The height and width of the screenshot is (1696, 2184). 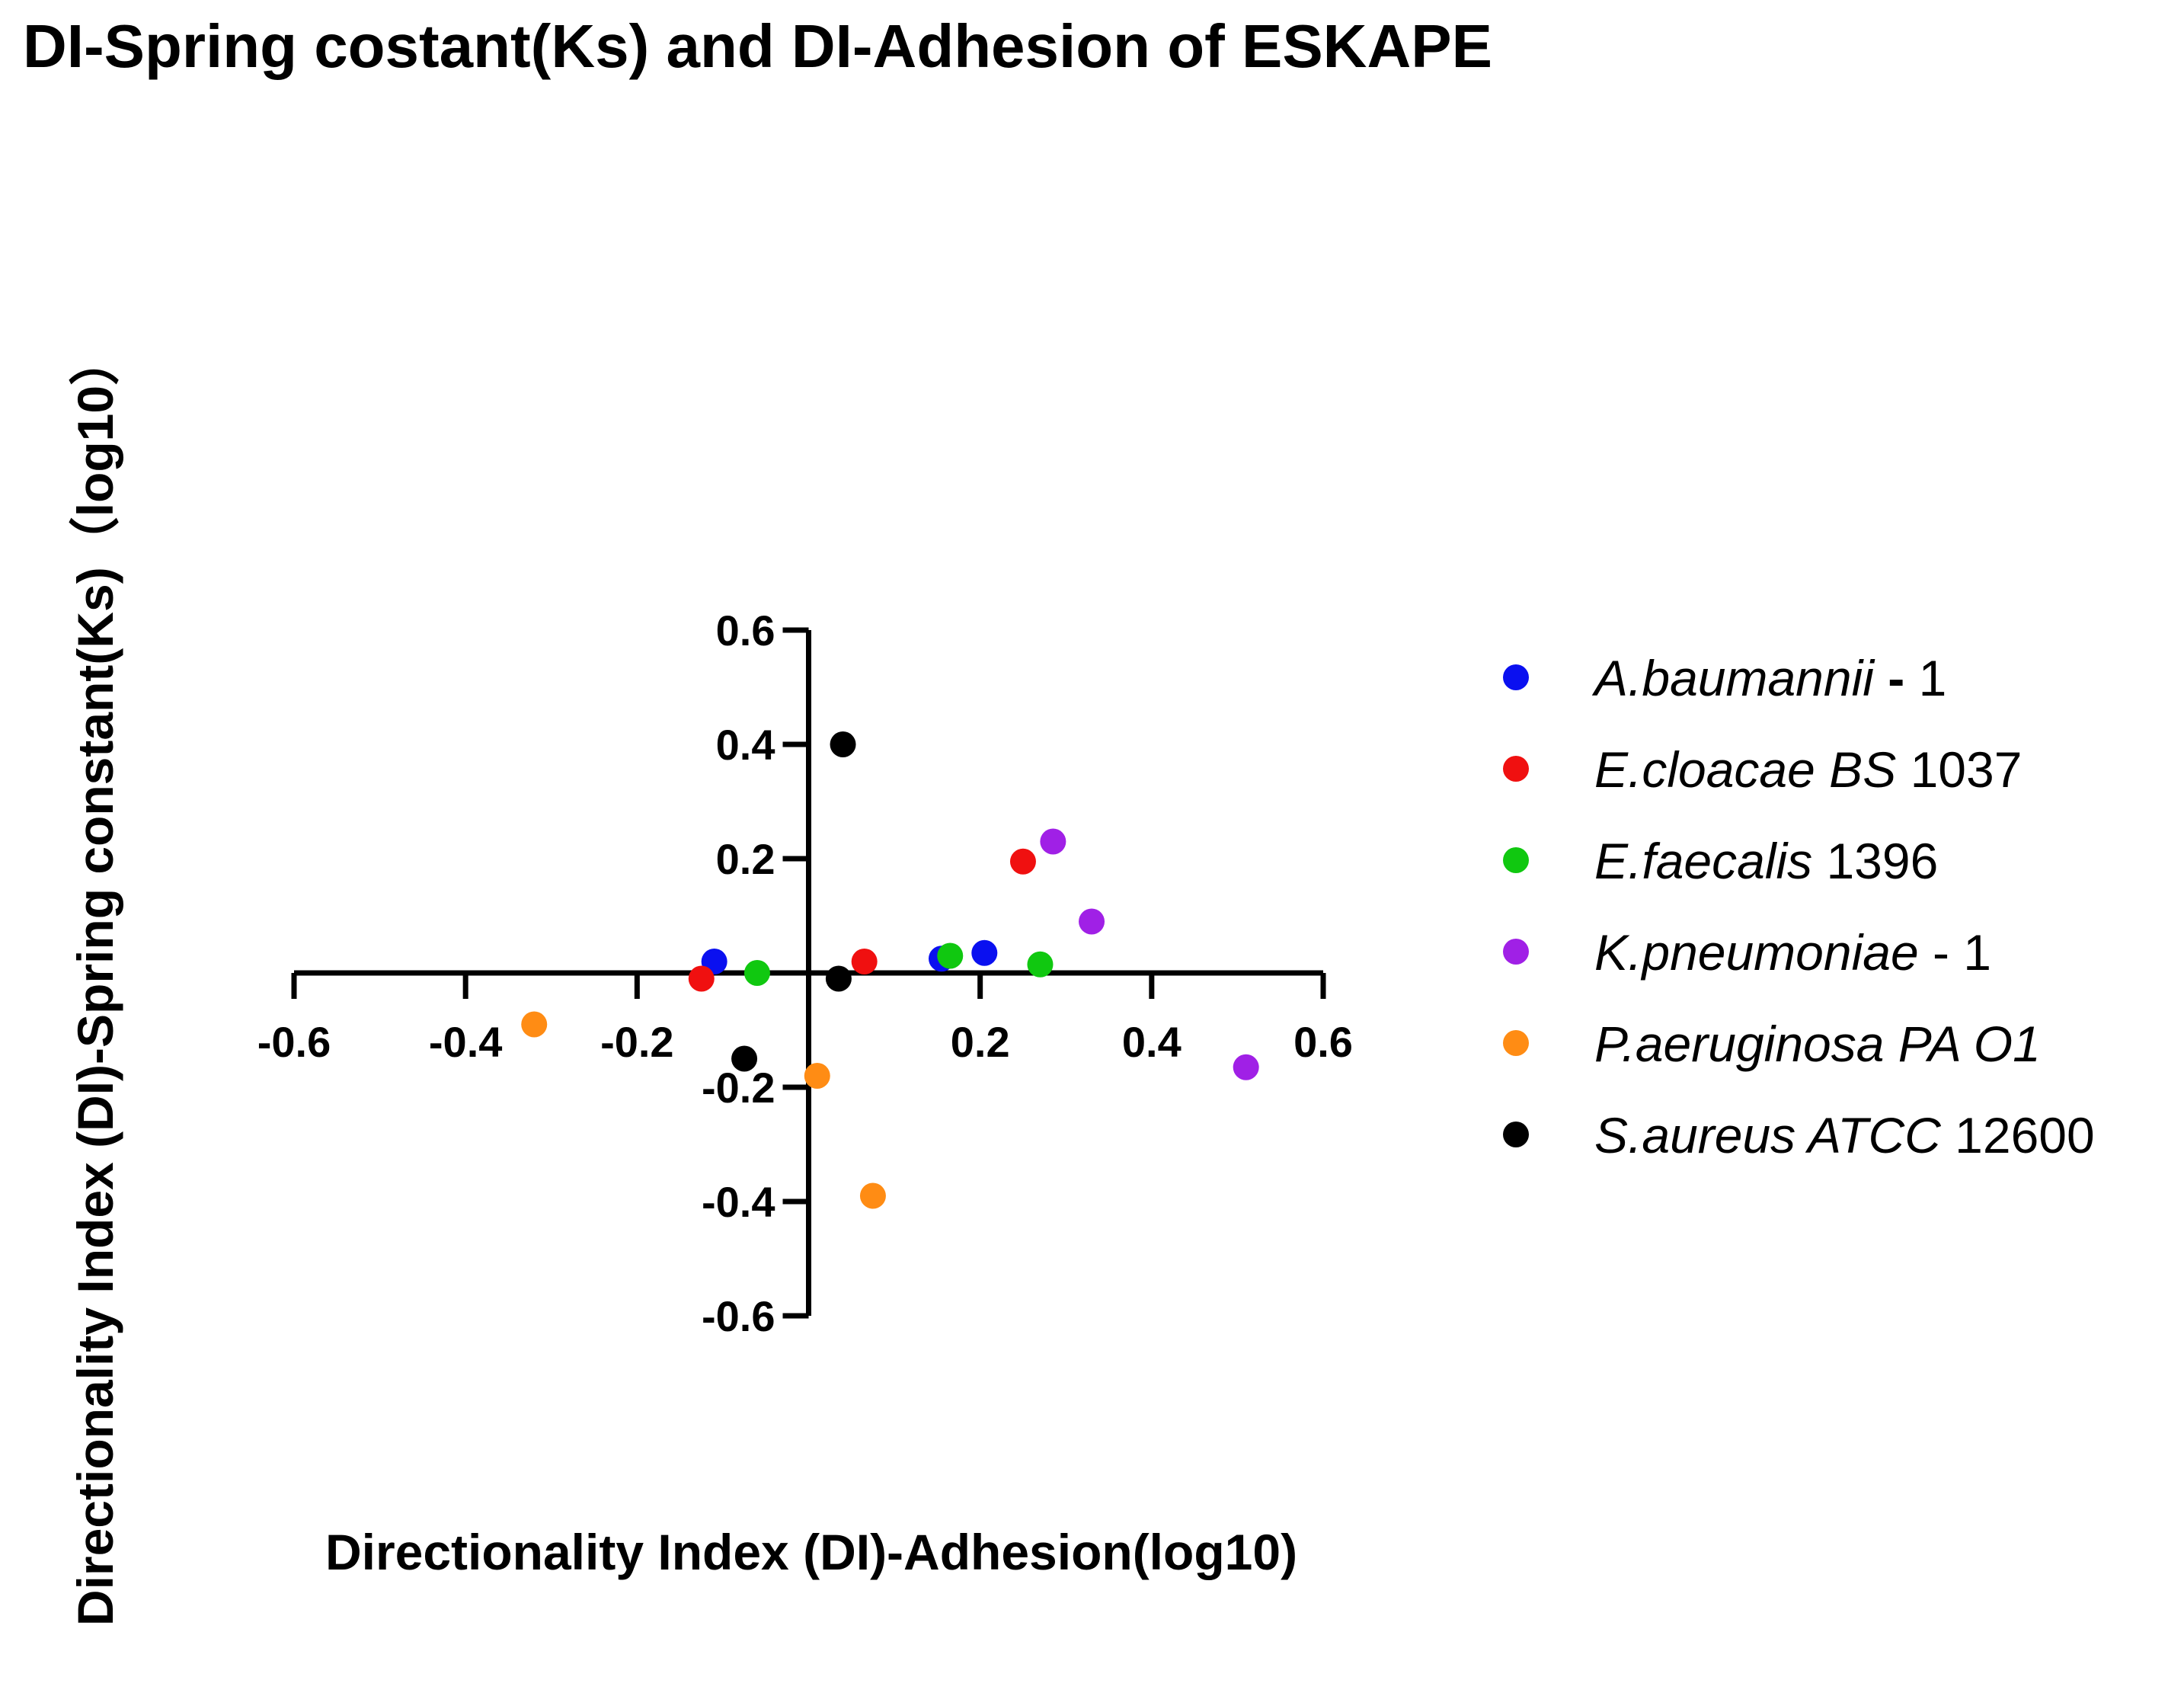 What do you see at coordinates (1808, 769) in the screenshot?
I see `legend-label: E.cloacae BS 1037` at bounding box center [1808, 769].